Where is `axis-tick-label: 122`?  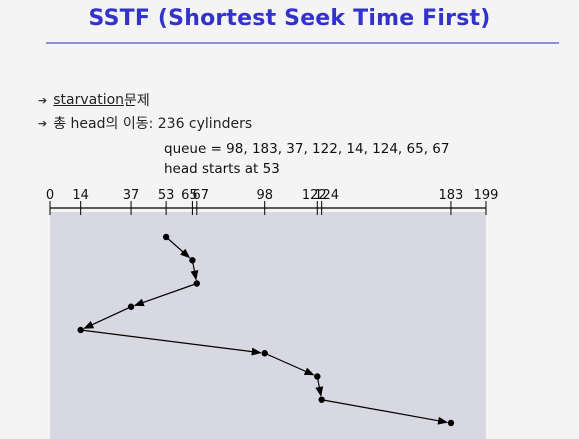
axis-tick-label: 122 is located at coordinates (314, 195).